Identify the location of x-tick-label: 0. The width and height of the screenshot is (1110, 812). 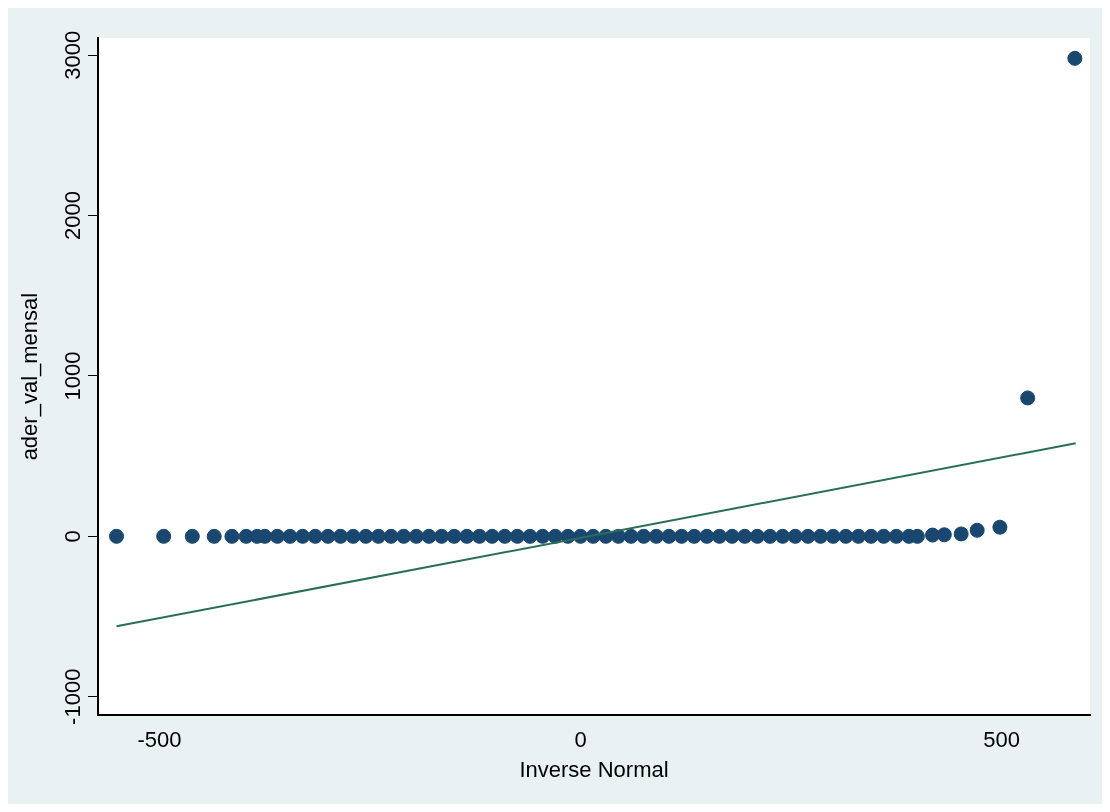
(580, 740).